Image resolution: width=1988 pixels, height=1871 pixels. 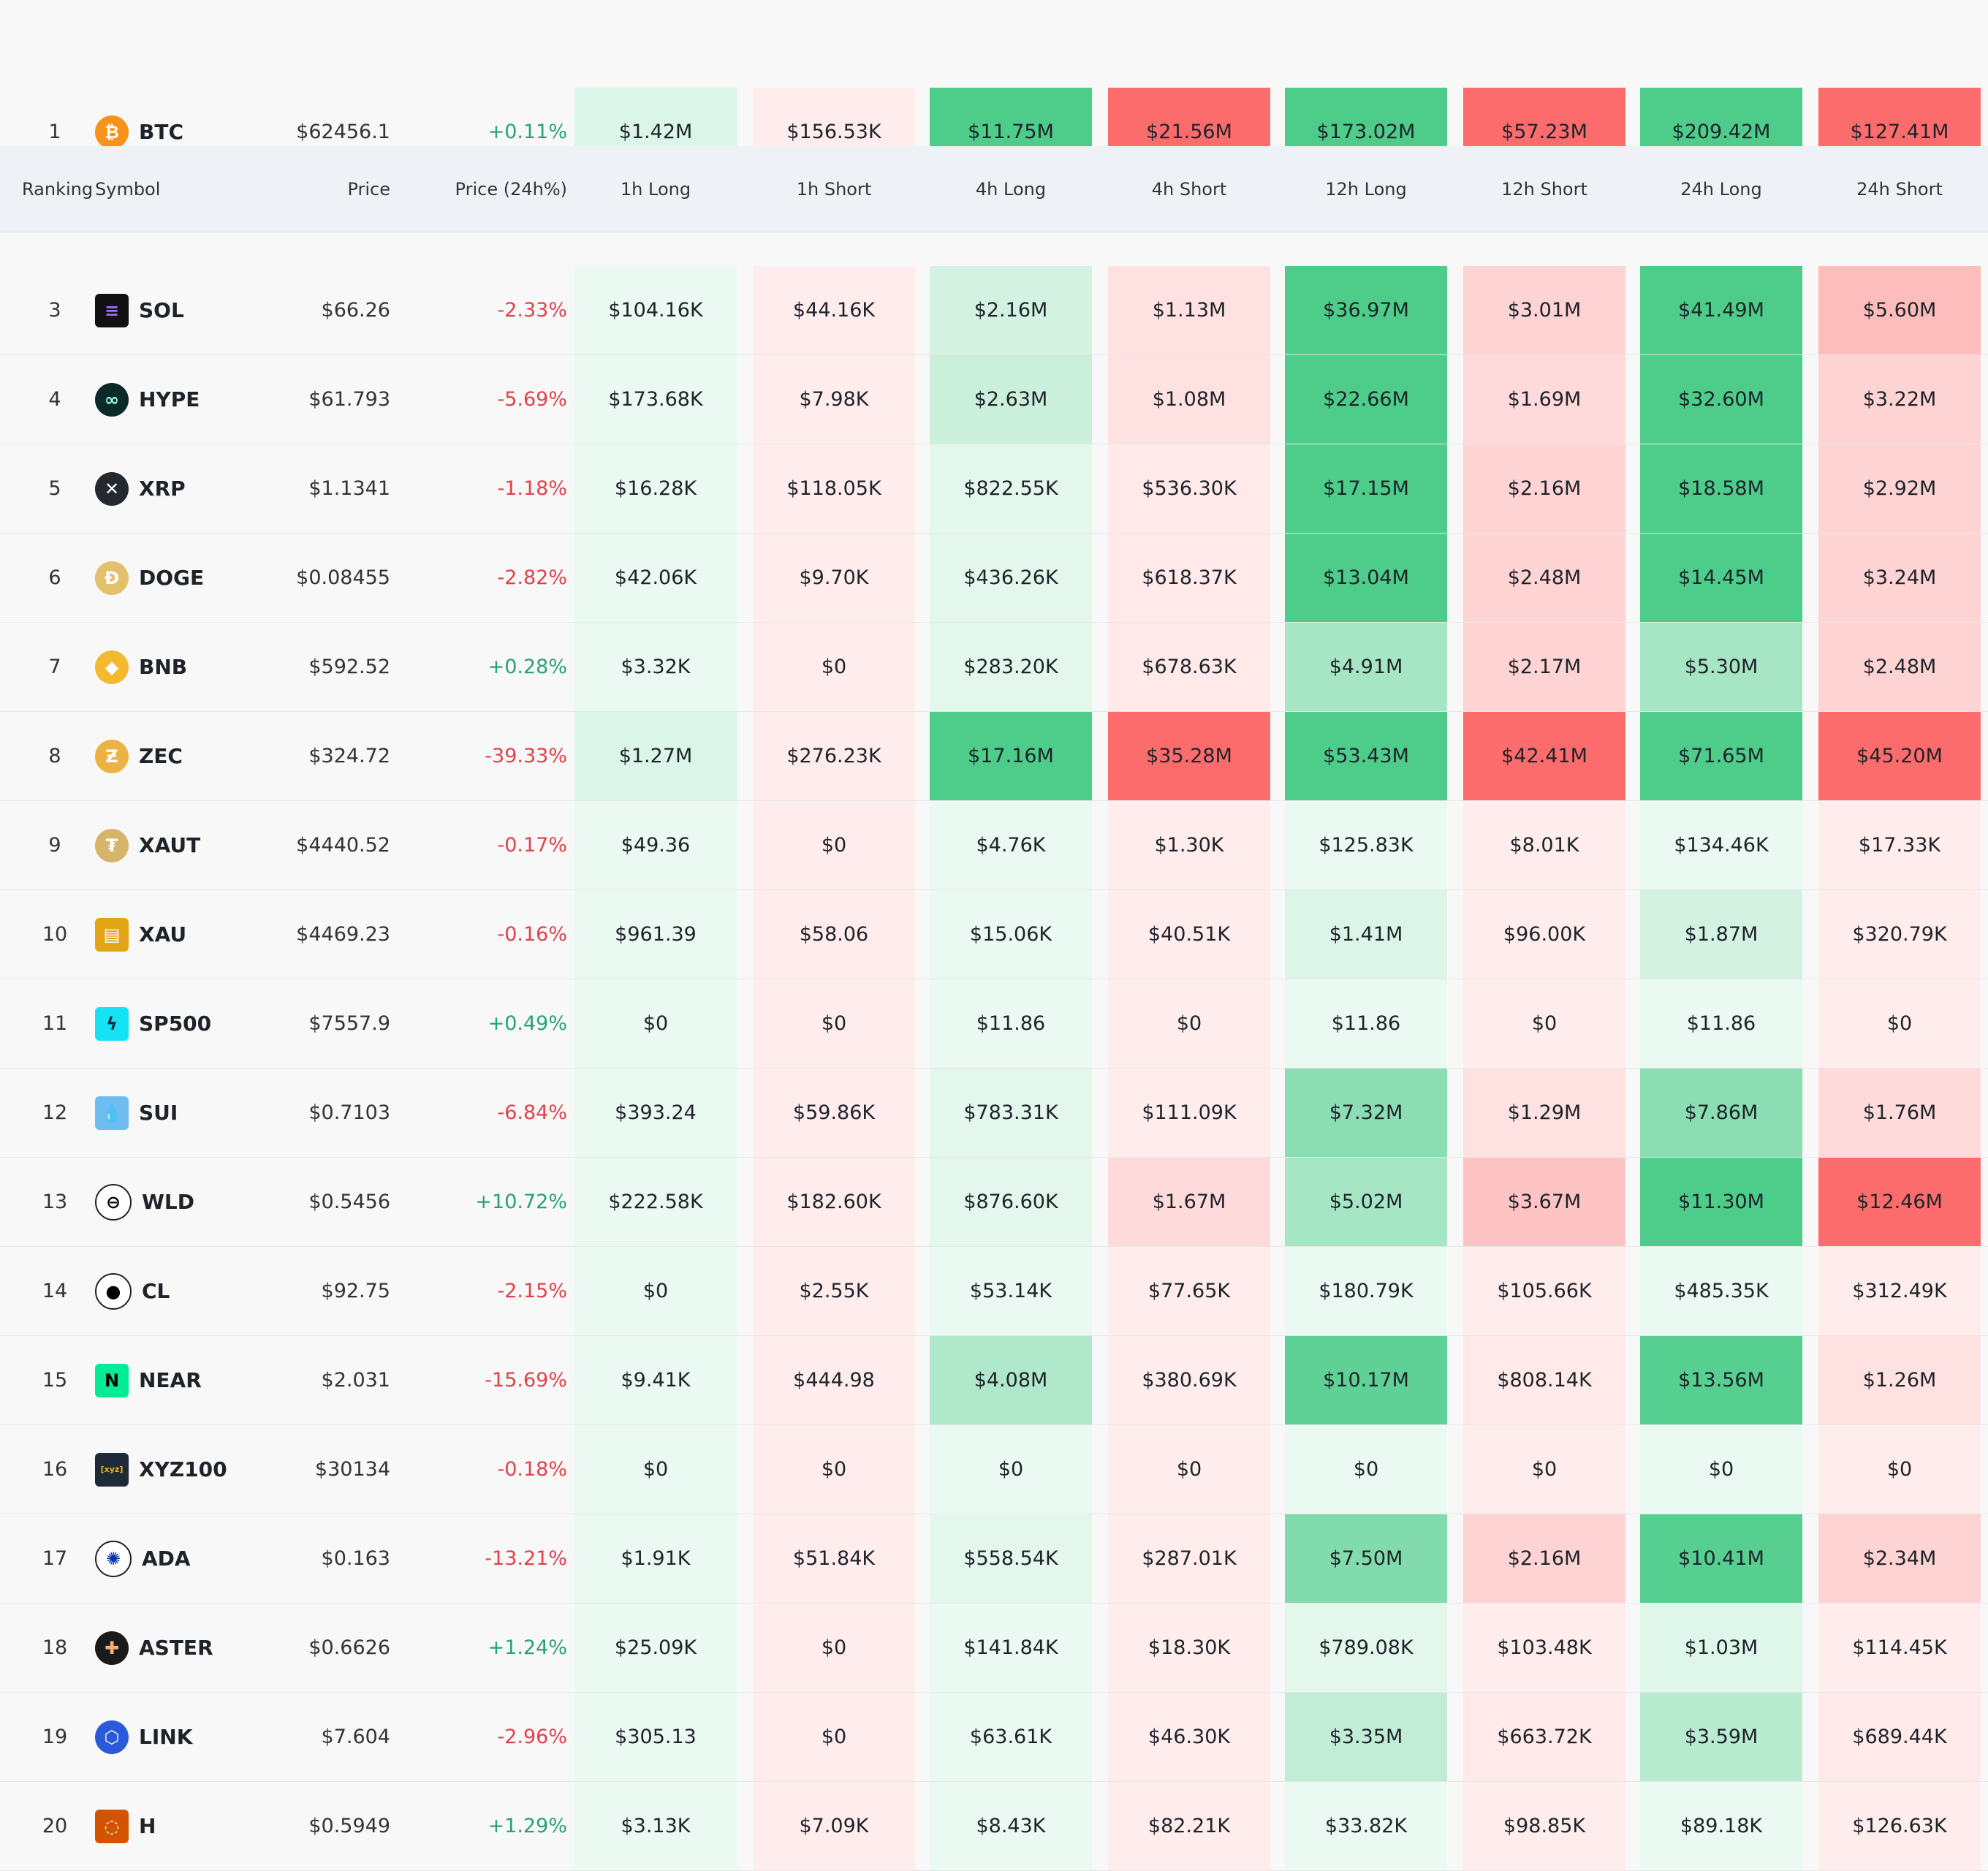 What do you see at coordinates (128, 189) in the screenshot?
I see `header-symbol: Symbol` at bounding box center [128, 189].